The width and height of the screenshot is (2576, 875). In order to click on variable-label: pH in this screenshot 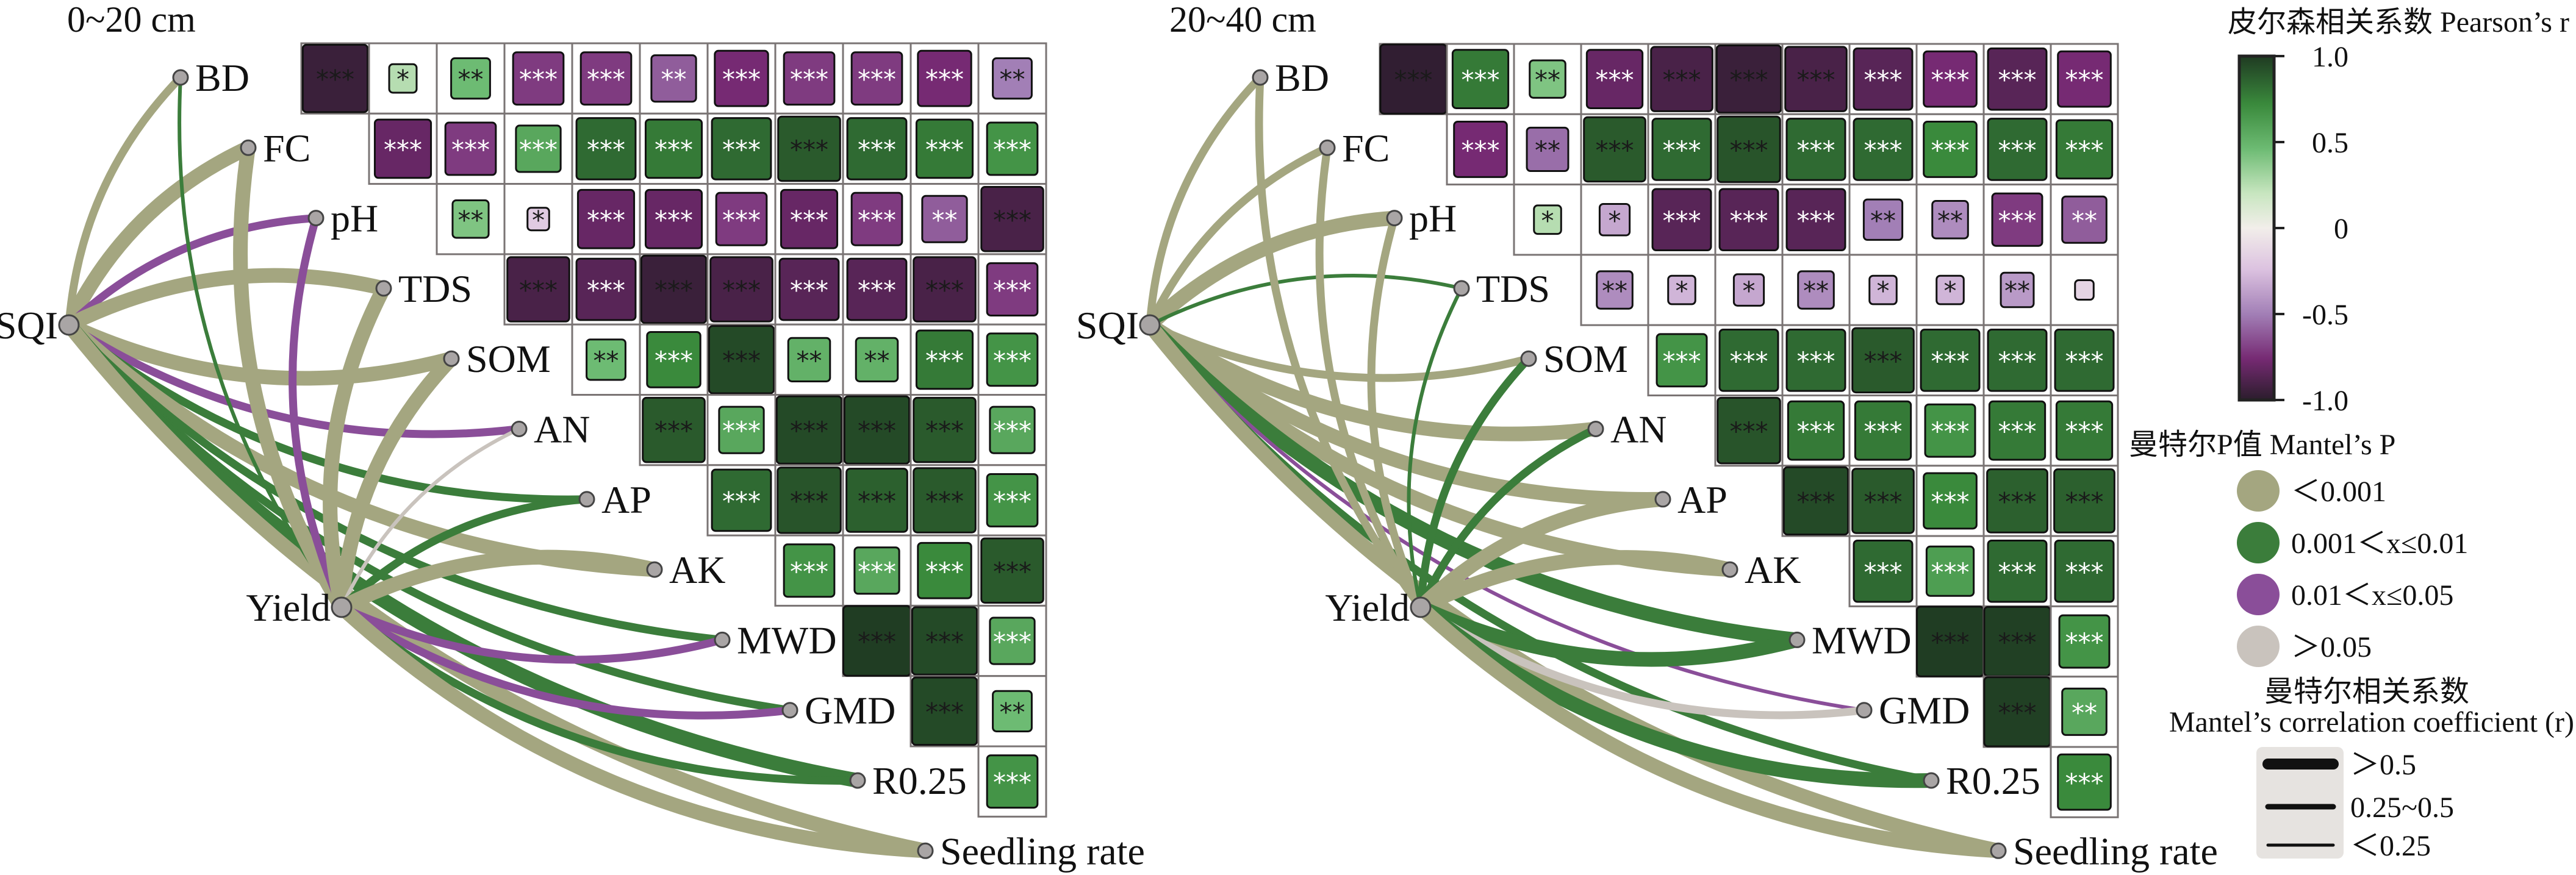, I will do `click(1433, 218)`.